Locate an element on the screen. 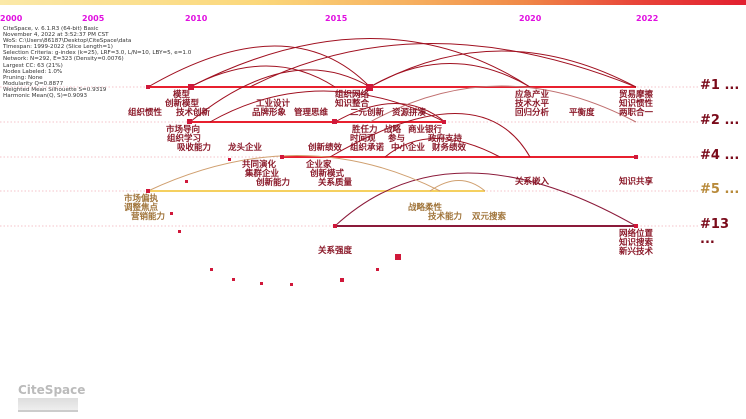 This screenshot has height=419, width=746. keyword: 工业设计 is located at coordinates (273, 104).